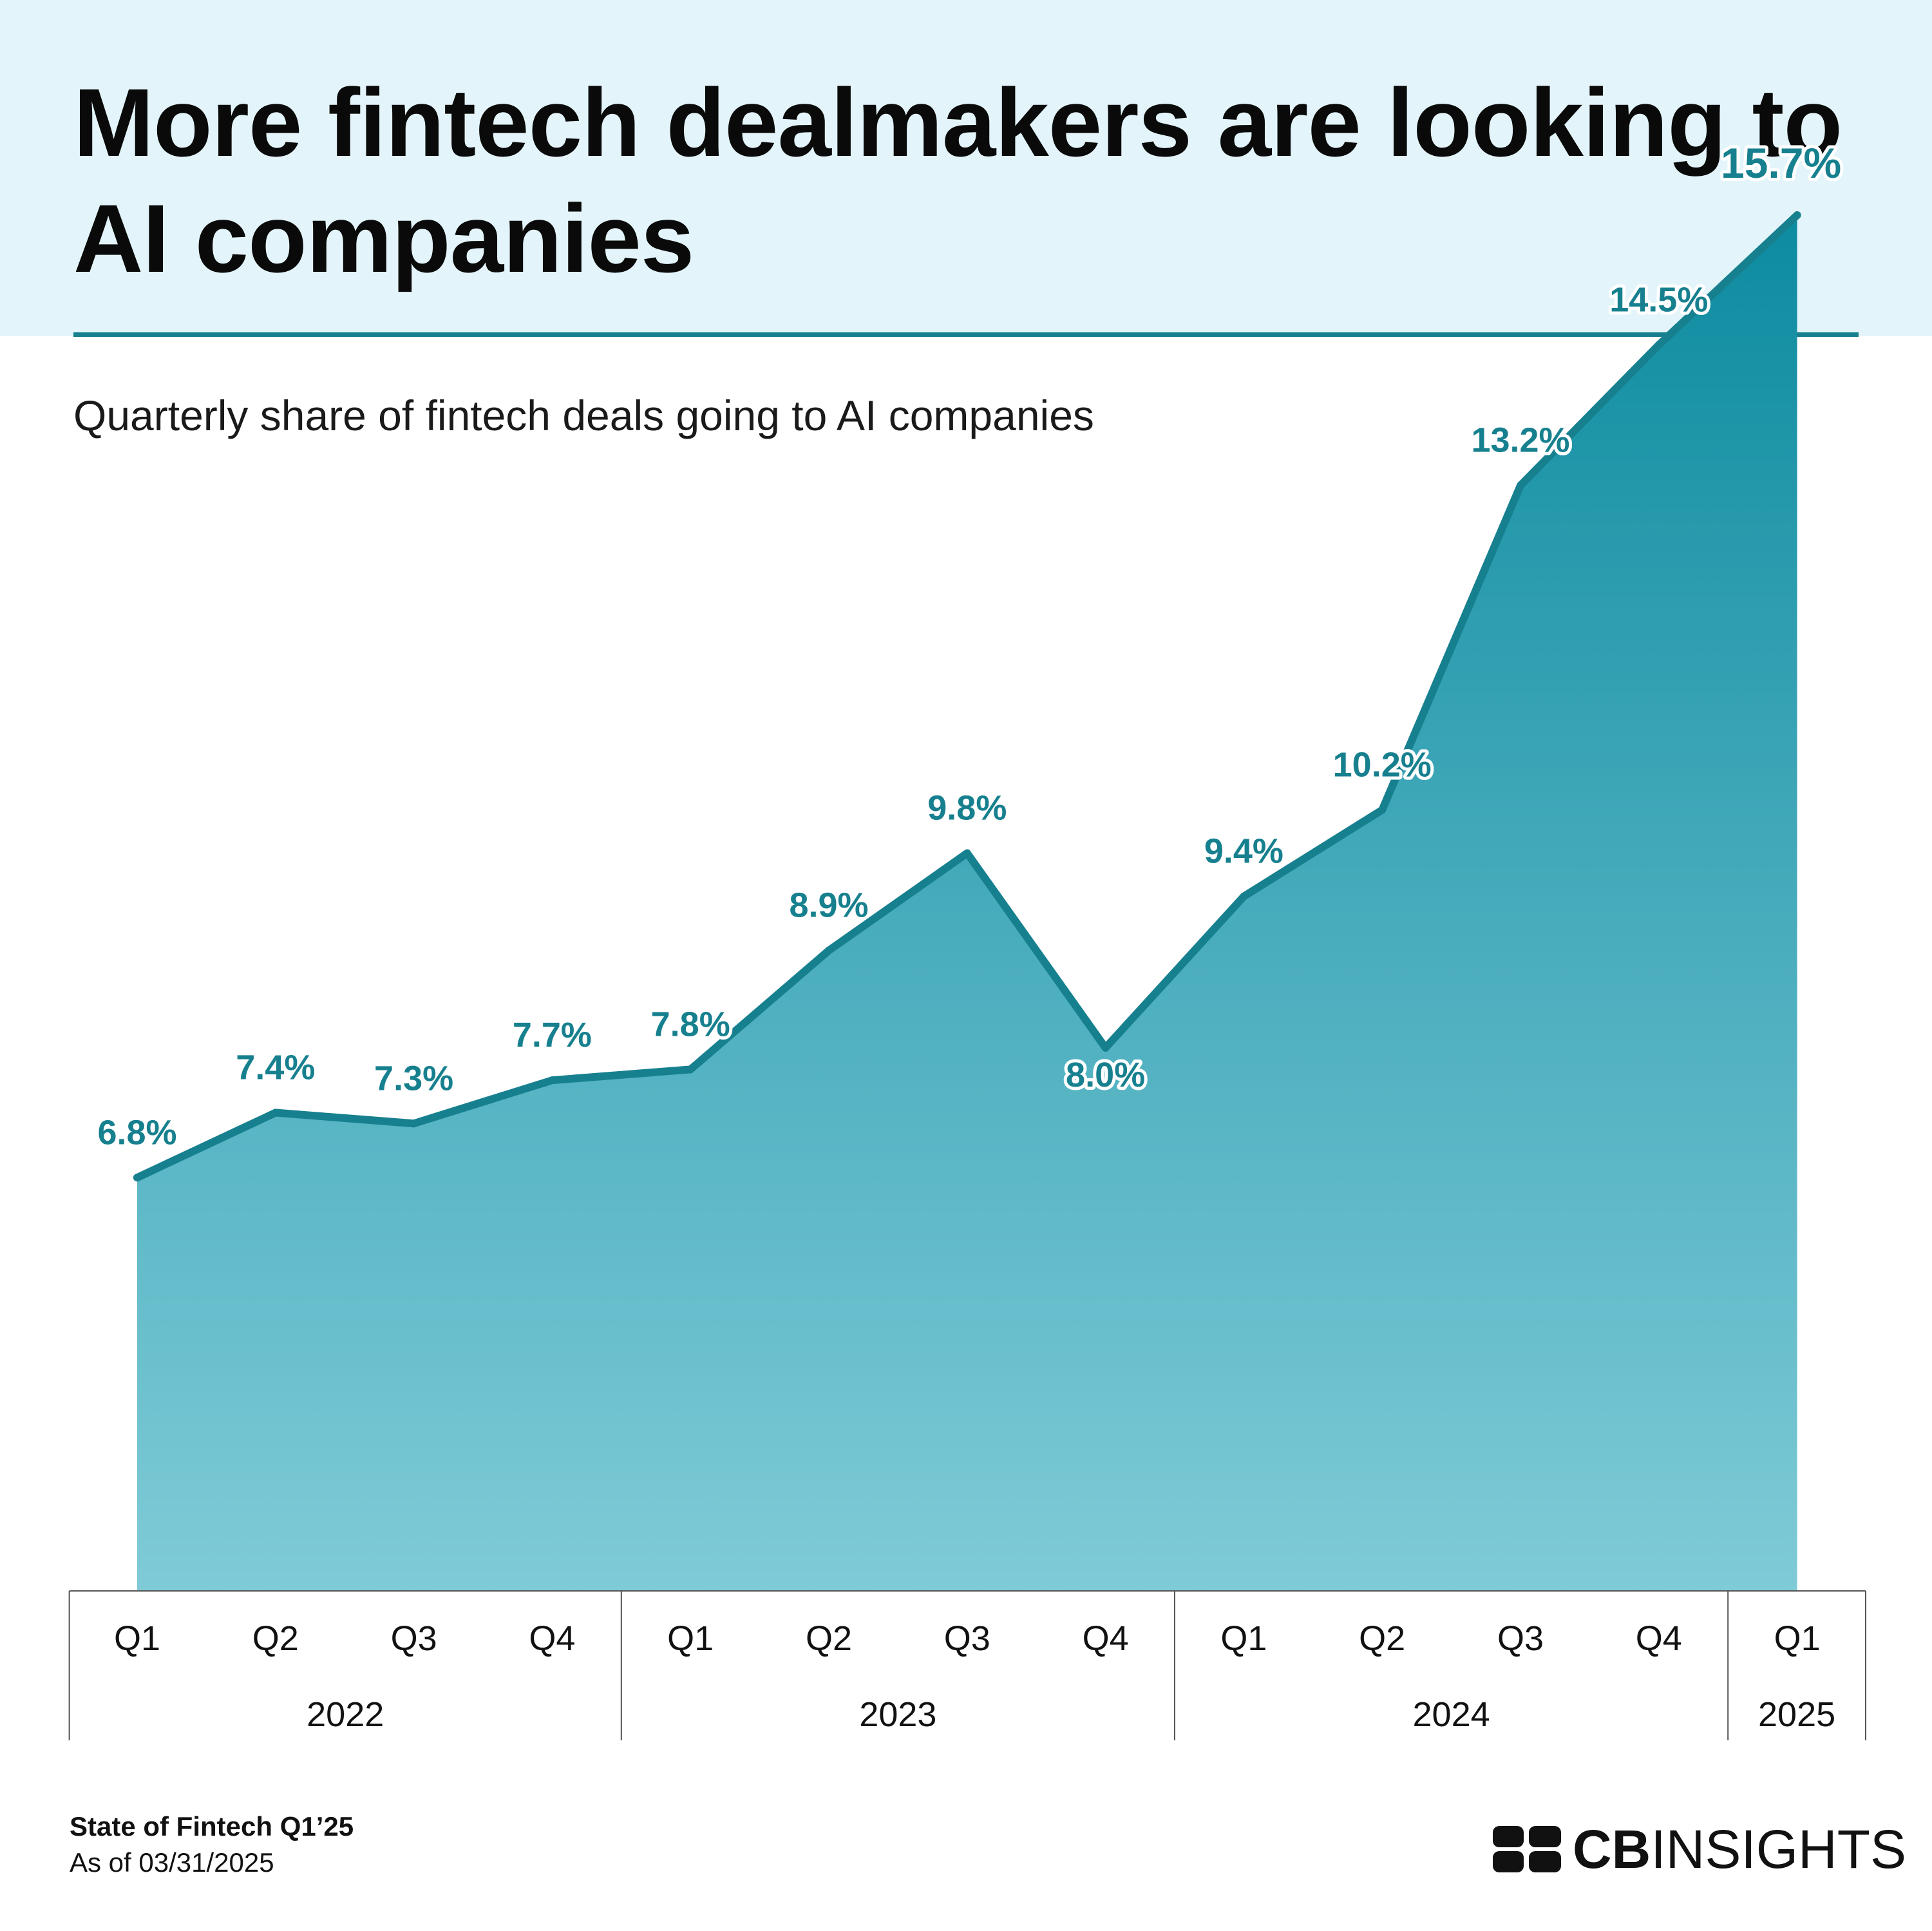 The width and height of the screenshot is (1932, 1931). I want to click on year-group-label: 2025, so click(1797, 1714).